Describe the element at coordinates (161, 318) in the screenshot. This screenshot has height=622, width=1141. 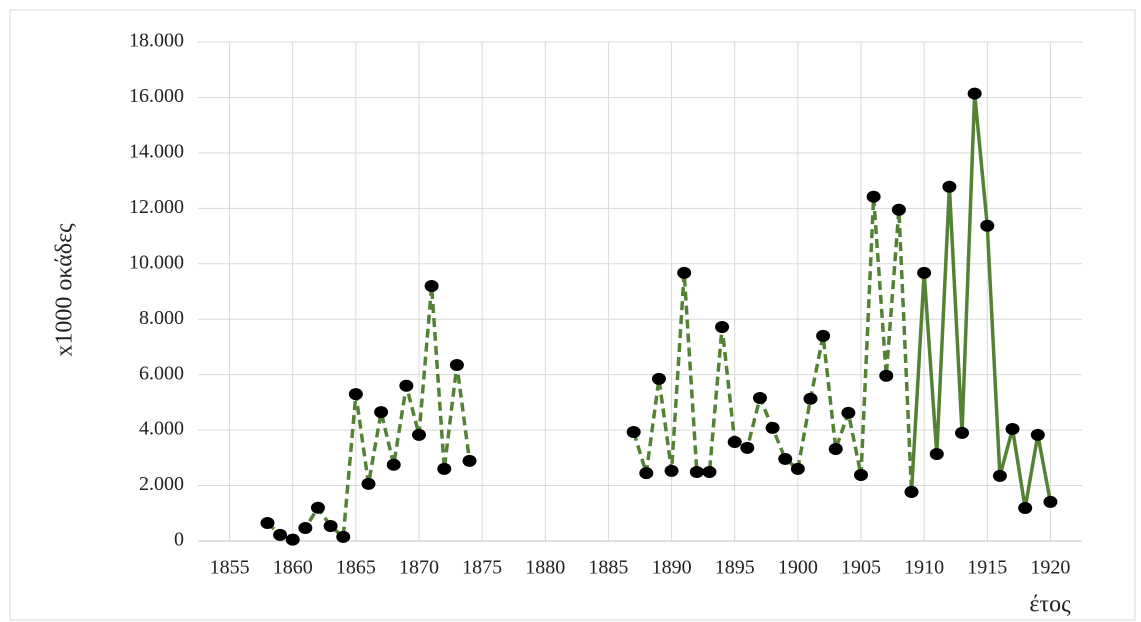
I see `y-tick-label: 8.000` at that location.